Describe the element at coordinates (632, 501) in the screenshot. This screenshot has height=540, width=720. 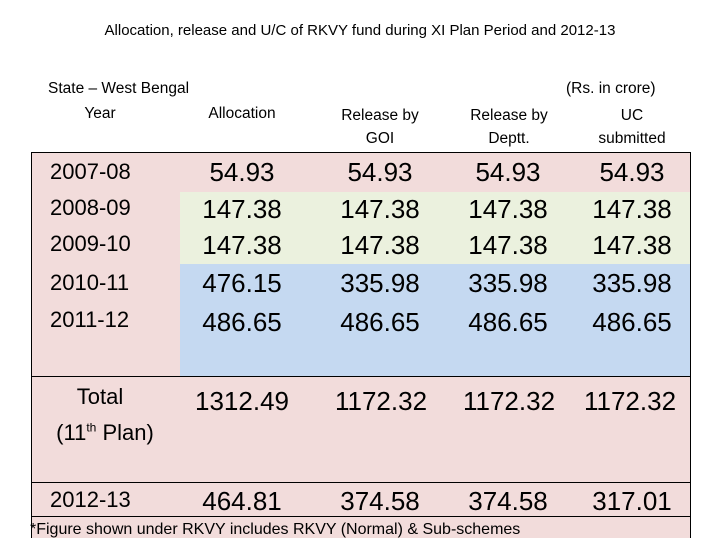
I see `cell-2012-uc: 317.01` at that location.